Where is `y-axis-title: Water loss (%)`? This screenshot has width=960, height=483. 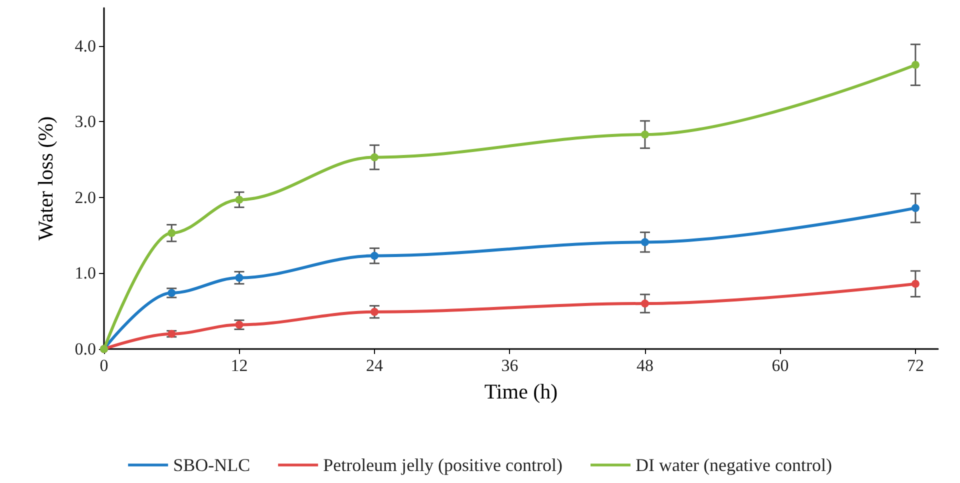 y-axis-title: Water loss (%) is located at coordinates (46, 178).